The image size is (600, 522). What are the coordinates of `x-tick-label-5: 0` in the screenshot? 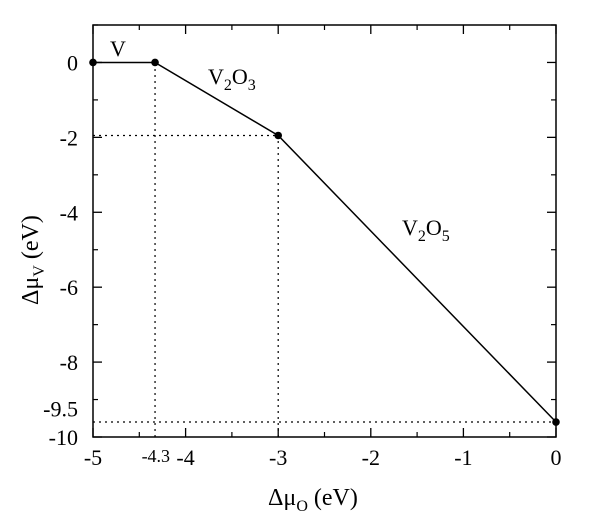 It's located at (556, 457).